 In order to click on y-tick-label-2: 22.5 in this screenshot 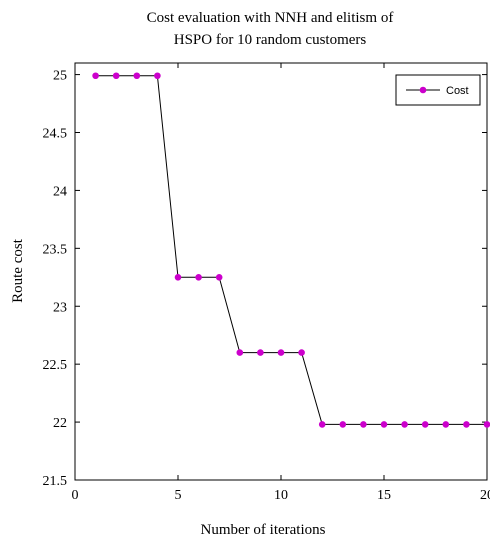, I will do `click(55, 365)`.